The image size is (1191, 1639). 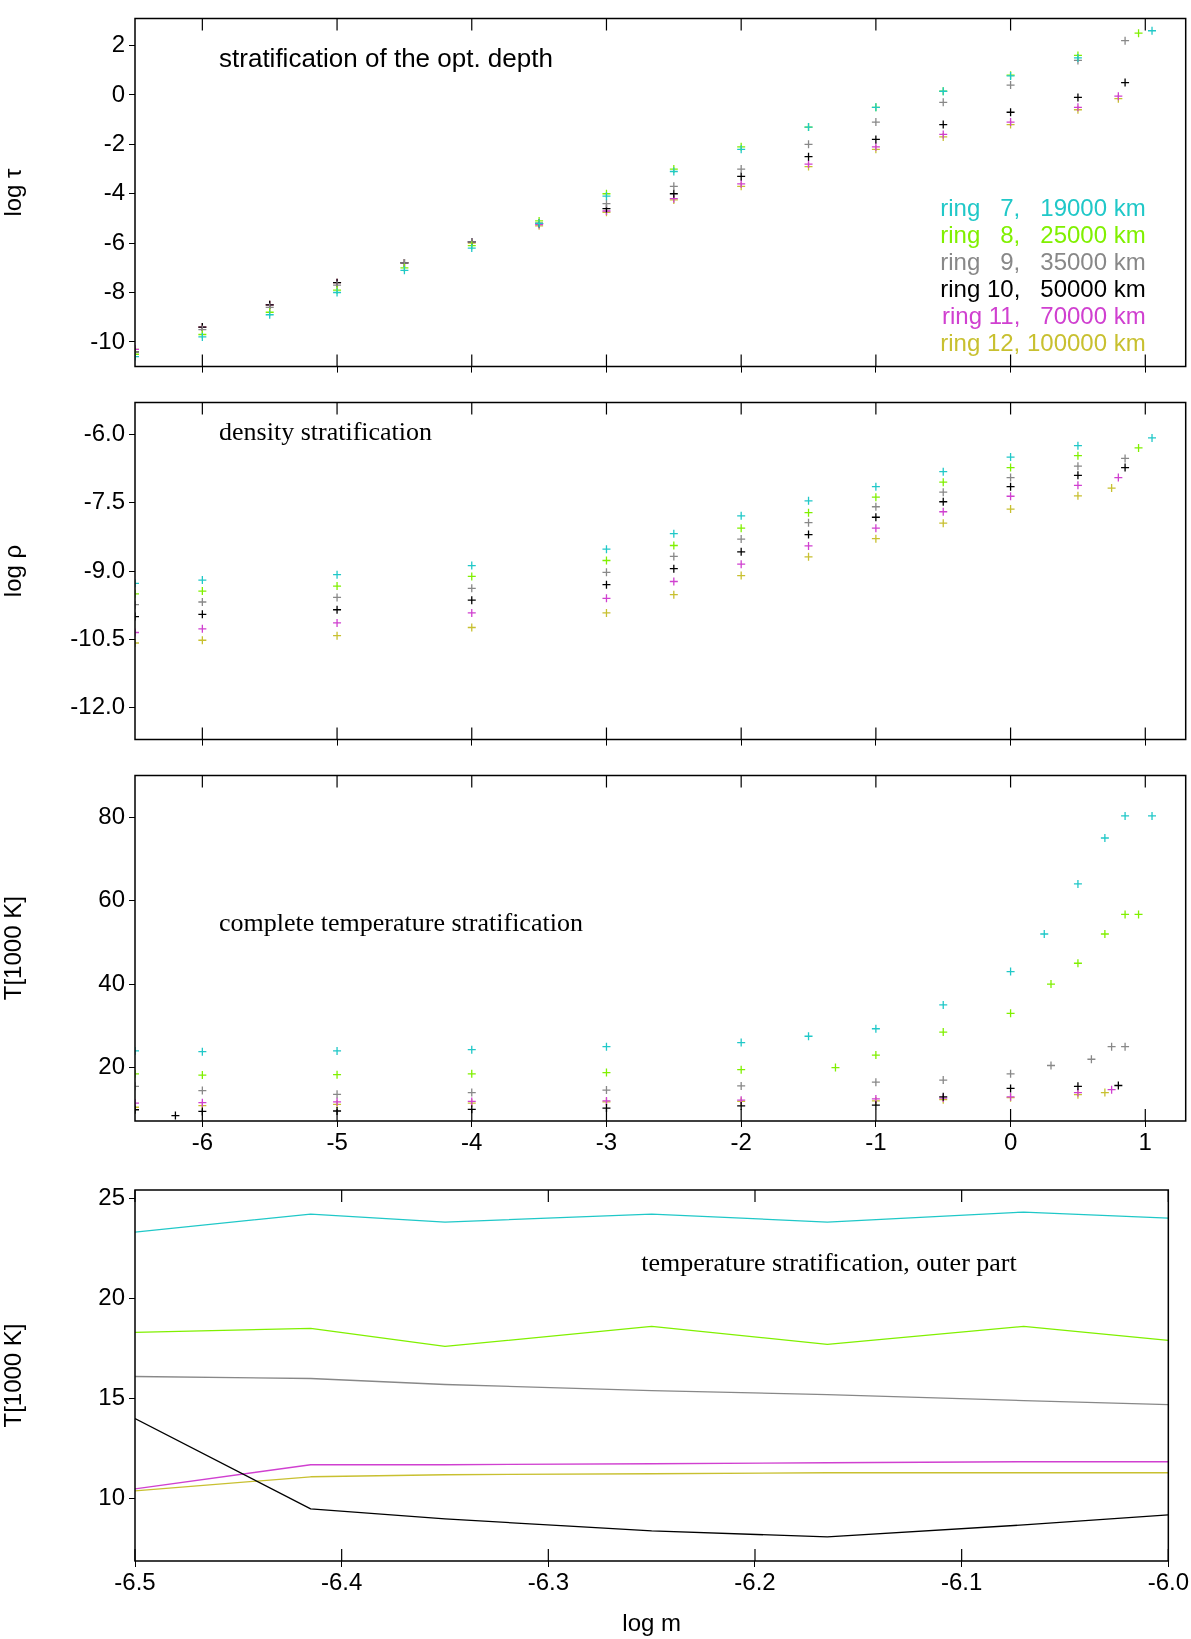 I want to click on x-tick-label: -6.4, so click(x=341, y=1582).